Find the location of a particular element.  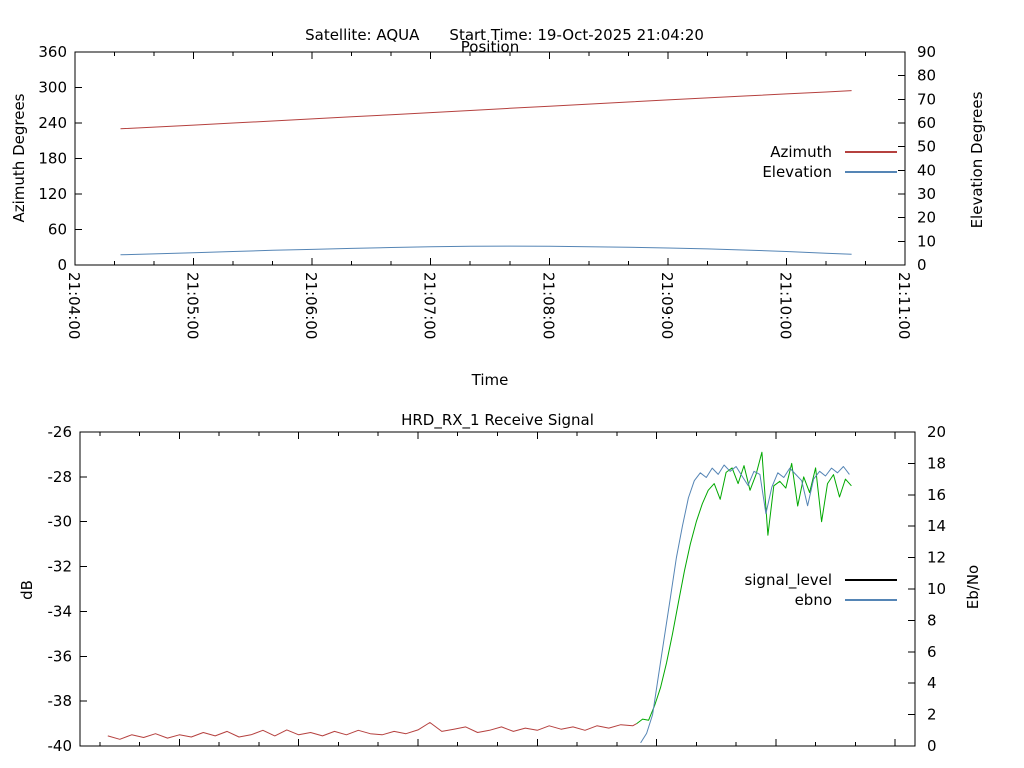

ebno-axis-label: Eb/No is located at coordinates (973, 587).